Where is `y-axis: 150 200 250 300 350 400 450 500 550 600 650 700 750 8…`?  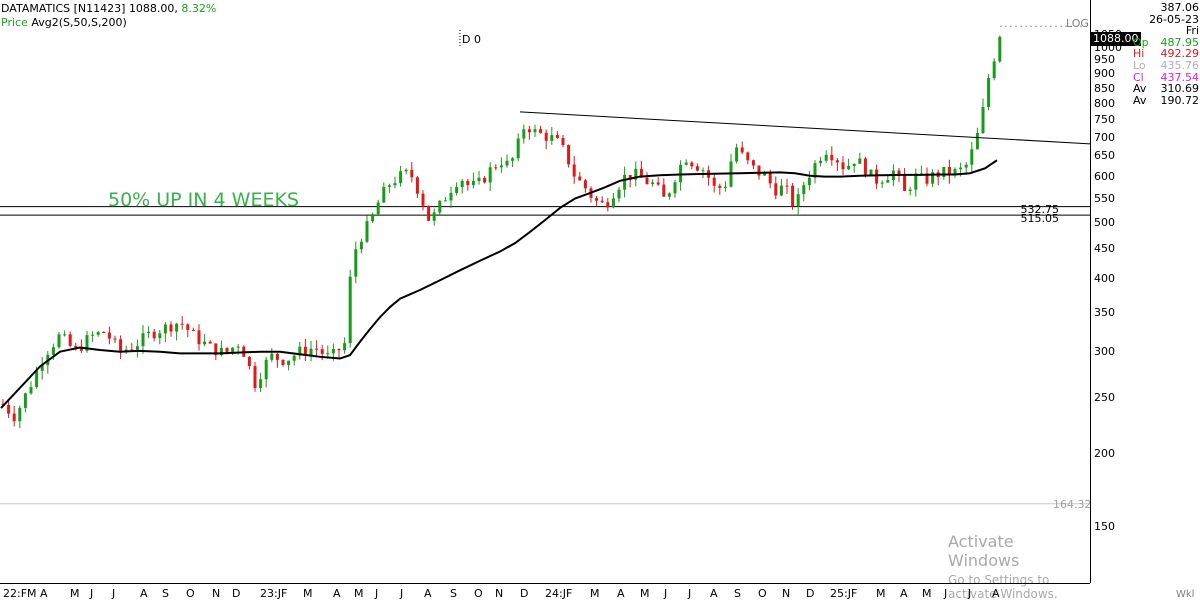
y-axis: 150 200 250 300 350 400 450 500 550 600 650 700 750 8… is located at coordinates (1110, 291).